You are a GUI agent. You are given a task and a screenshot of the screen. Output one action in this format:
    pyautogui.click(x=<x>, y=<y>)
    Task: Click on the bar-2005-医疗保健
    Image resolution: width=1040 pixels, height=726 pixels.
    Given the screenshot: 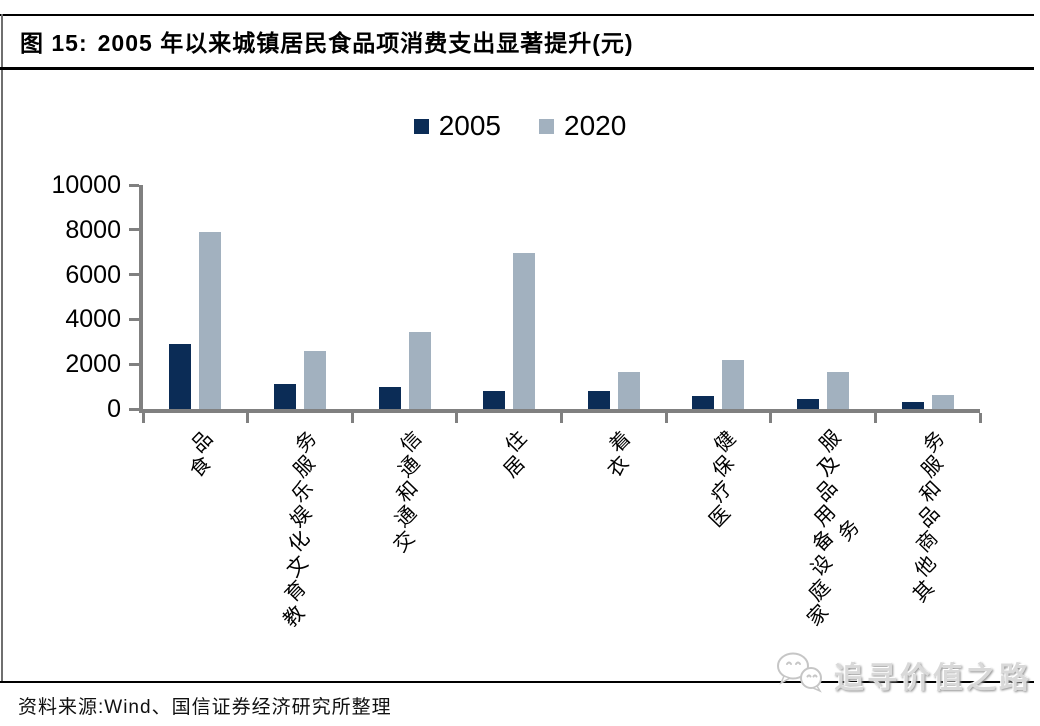 What is the action you would take?
    pyautogui.click(x=703, y=402)
    